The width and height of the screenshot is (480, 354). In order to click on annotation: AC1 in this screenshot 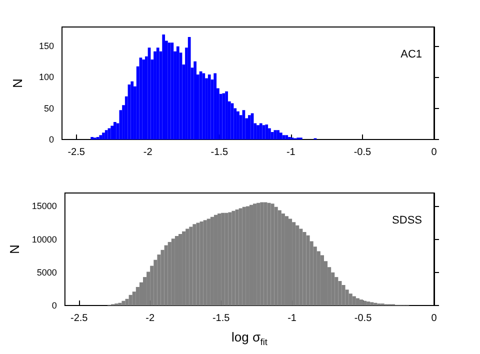, I will do `click(411, 54)`.